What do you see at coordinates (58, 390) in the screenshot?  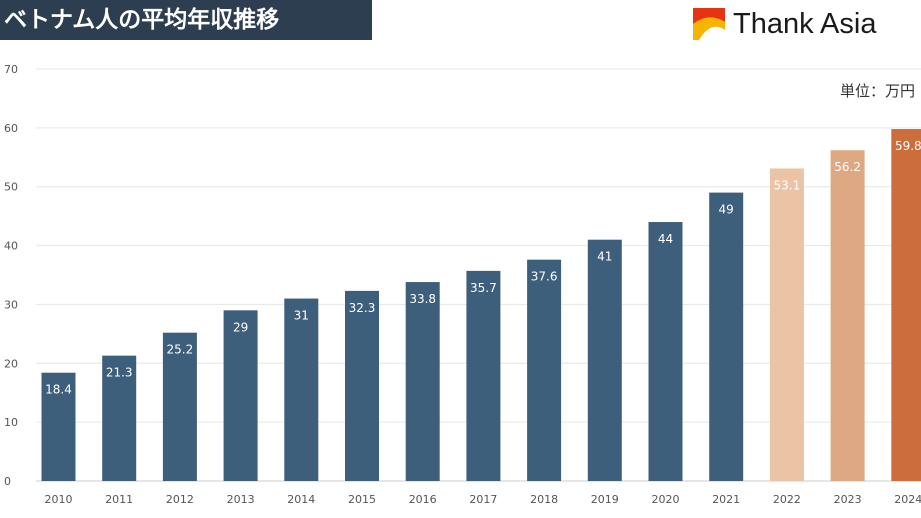 I see `data-label: 18.4` at bounding box center [58, 390].